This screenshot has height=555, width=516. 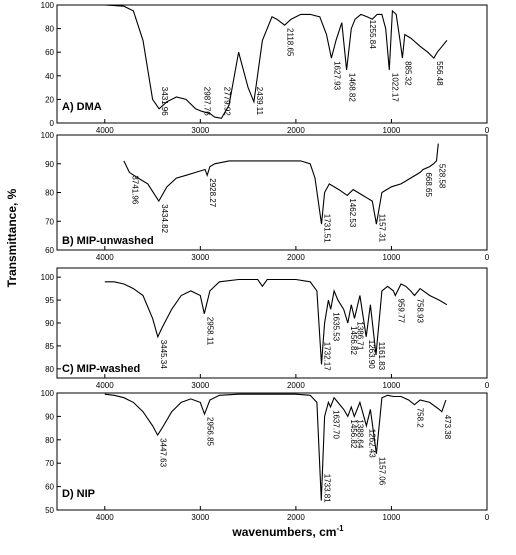 What do you see at coordinates (12, 237) in the screenshot?
I see `y-axis-label: Transmittance, %` at bounding box center [12, 237].